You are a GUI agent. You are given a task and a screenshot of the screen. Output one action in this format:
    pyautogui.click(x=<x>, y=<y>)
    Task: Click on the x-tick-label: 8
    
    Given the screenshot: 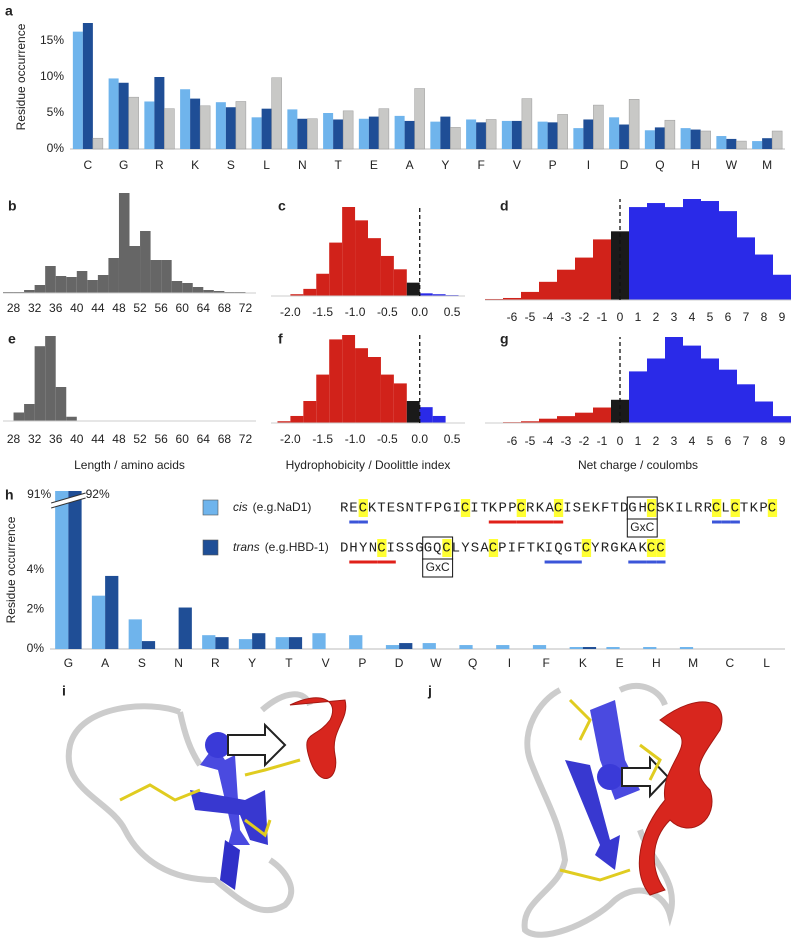 What is the action you would take?
    pyautogui.click(x=764, y=441)
    